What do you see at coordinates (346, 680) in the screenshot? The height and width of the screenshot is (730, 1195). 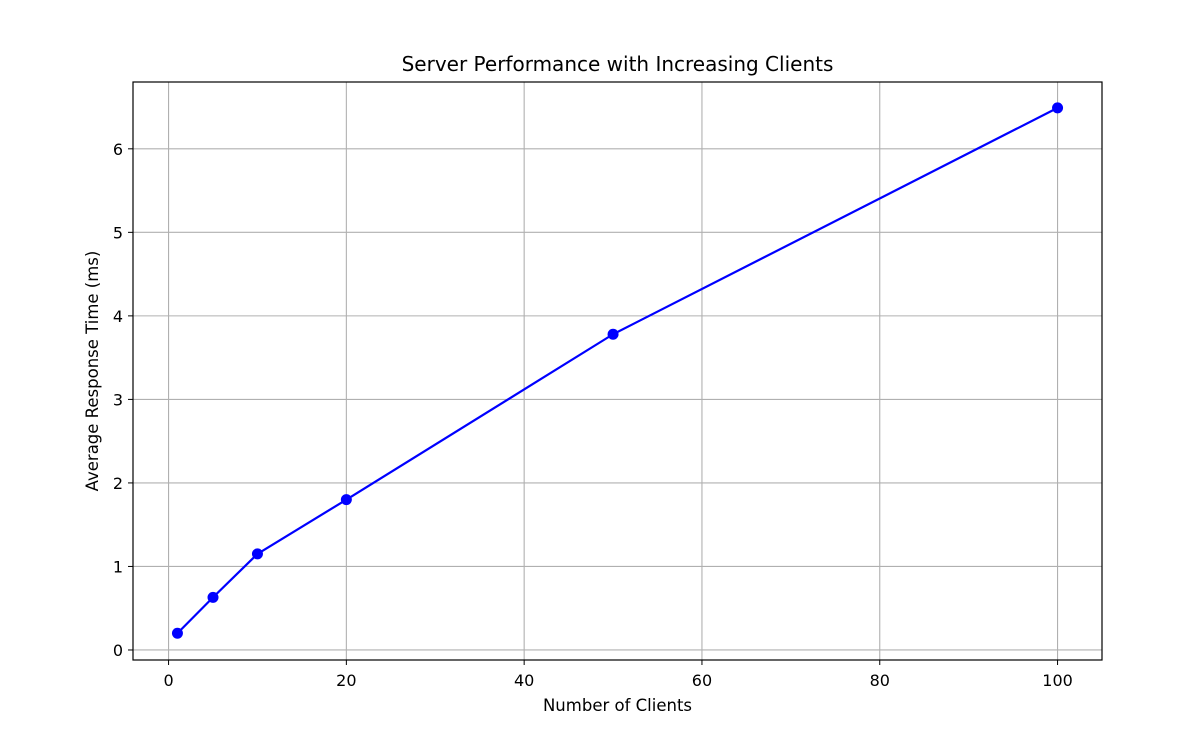 I see `x-tick-label: 20` at bounding box center [346, 680].